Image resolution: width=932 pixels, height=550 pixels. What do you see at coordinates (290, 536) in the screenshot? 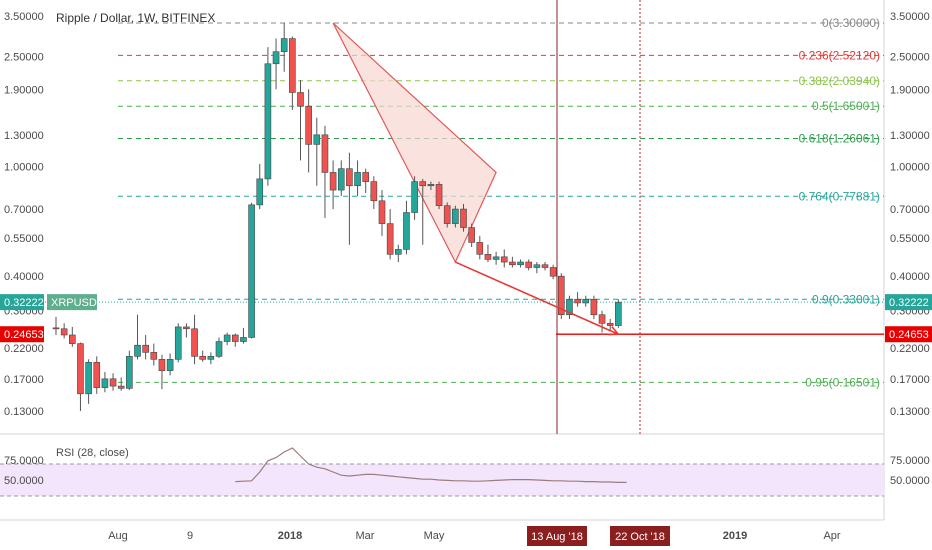
I see `time-label: 2018` at bounding box center [290, 536].